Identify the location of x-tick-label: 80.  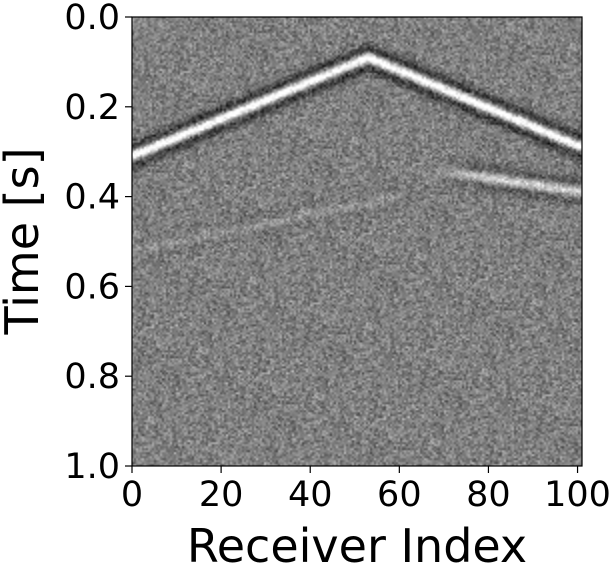
(488, 495).